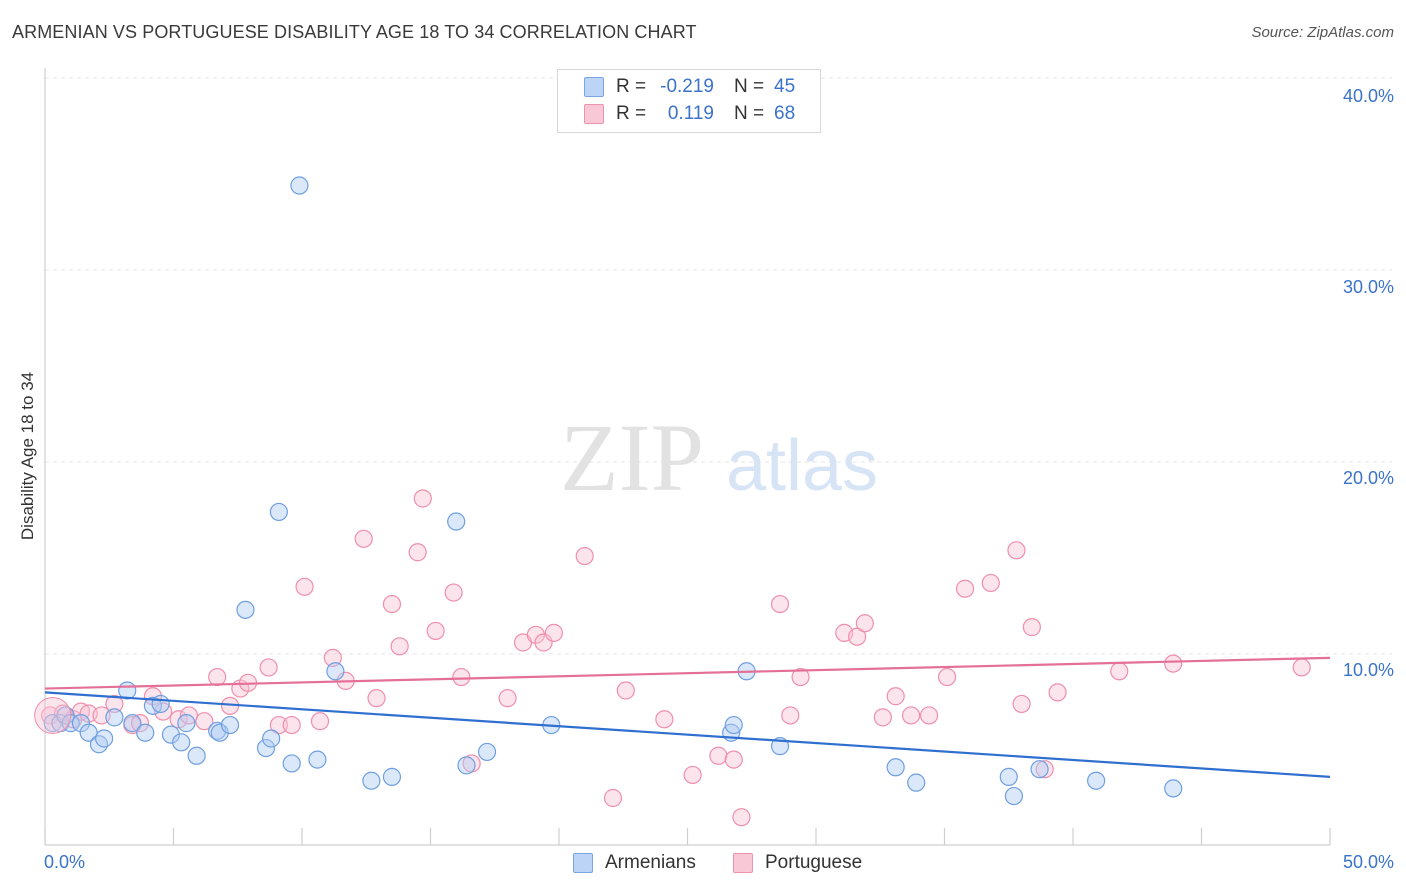 This screenshot has height=892, width=1406. What do you see at coordinates (719, 457) in the screenshot?
I see `watermark: ZIP atlas` at bounding box center [719, 457].